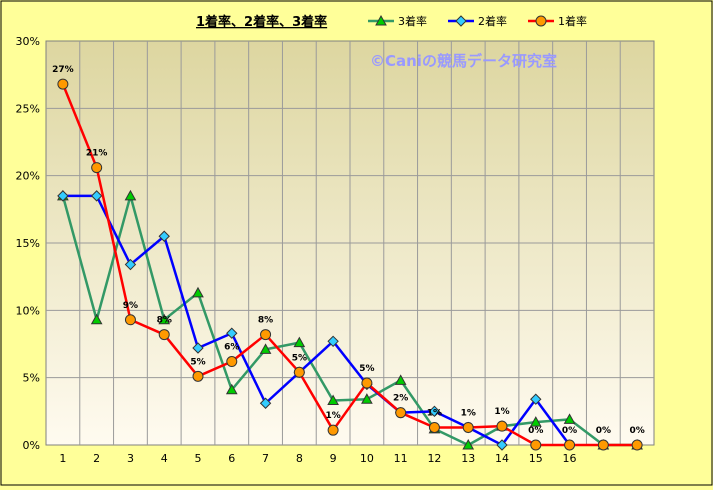  I want to click on x-tick-label: 3, so click(130, 458).